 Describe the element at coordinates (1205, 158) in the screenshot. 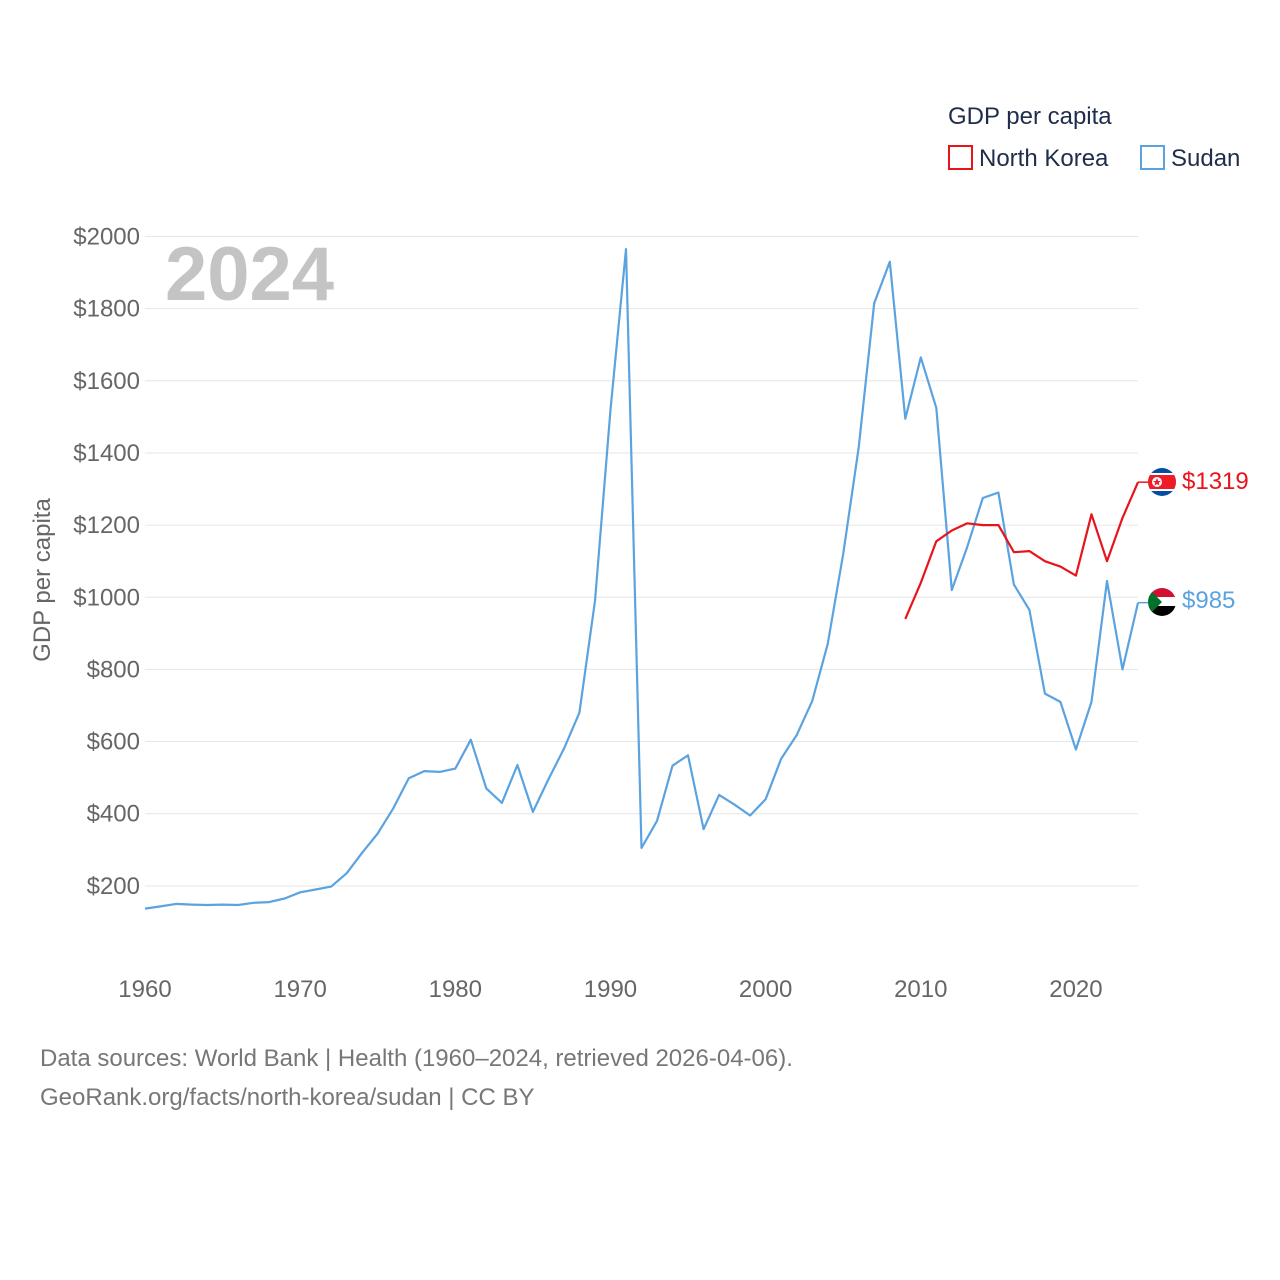

I see `legend-label-sudan: Sudan` at that location.